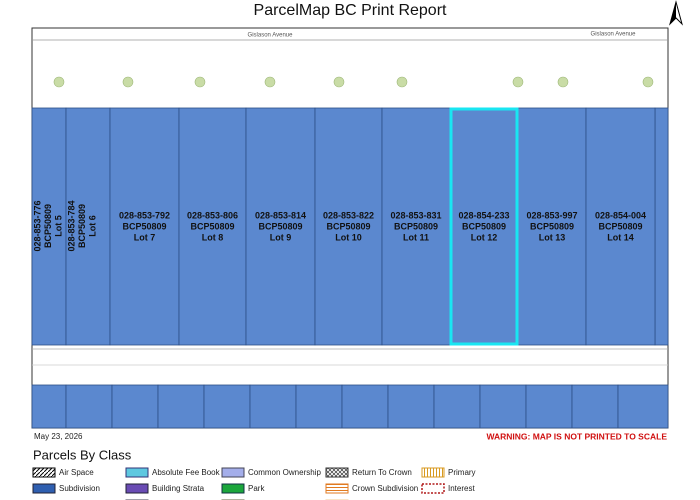  Describe the element at coordinates (92, 226) in the screenshot. I see `parcel-label: Lot 6` at that location.